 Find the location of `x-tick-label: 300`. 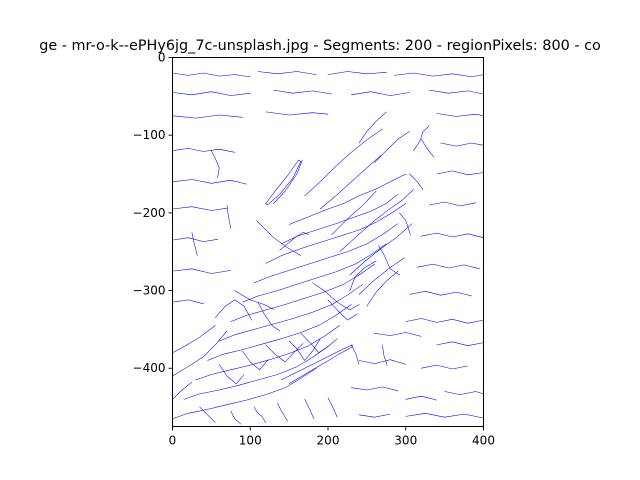

x-tick-label: 300 is located at coordinates (405, 441).